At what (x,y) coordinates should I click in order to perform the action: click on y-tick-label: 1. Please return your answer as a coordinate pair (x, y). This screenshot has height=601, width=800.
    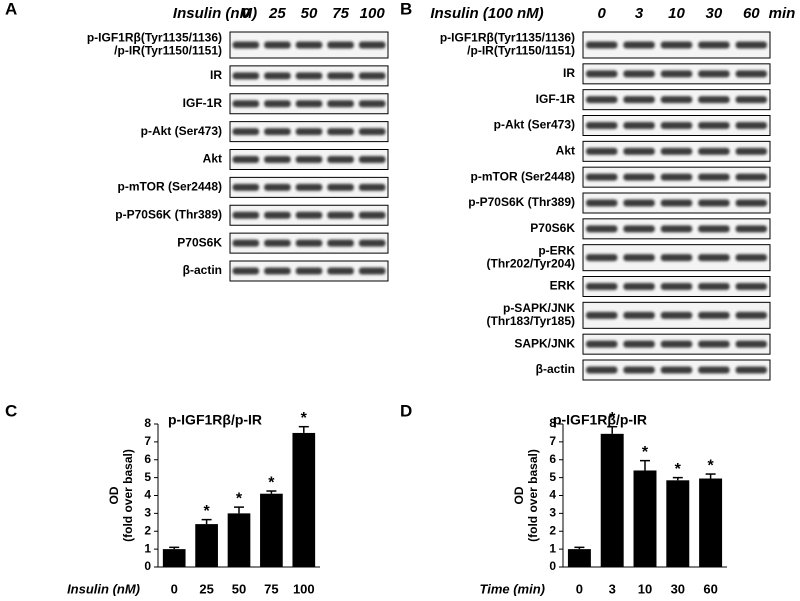
    Looking at the image, I should click on (552, 548).